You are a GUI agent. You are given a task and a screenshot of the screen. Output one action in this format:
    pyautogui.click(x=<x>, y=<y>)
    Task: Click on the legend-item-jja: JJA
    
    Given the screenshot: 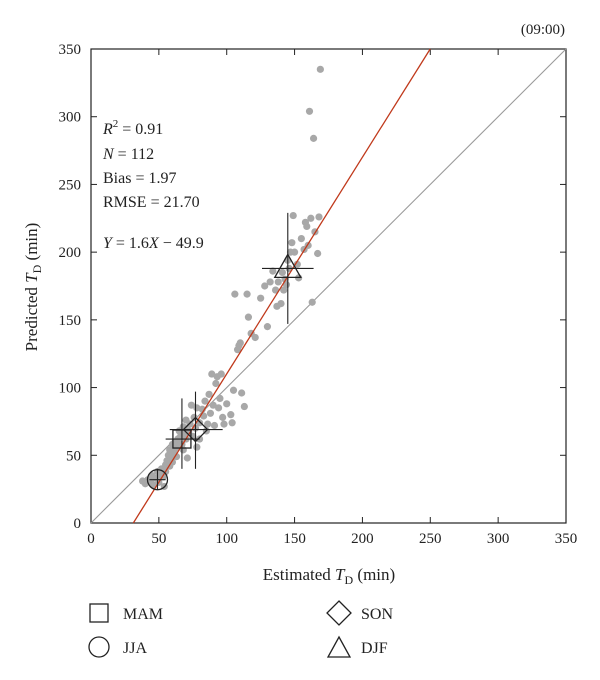 What is the action you would take?
    pyautogui.click(x=117, y=647)
    